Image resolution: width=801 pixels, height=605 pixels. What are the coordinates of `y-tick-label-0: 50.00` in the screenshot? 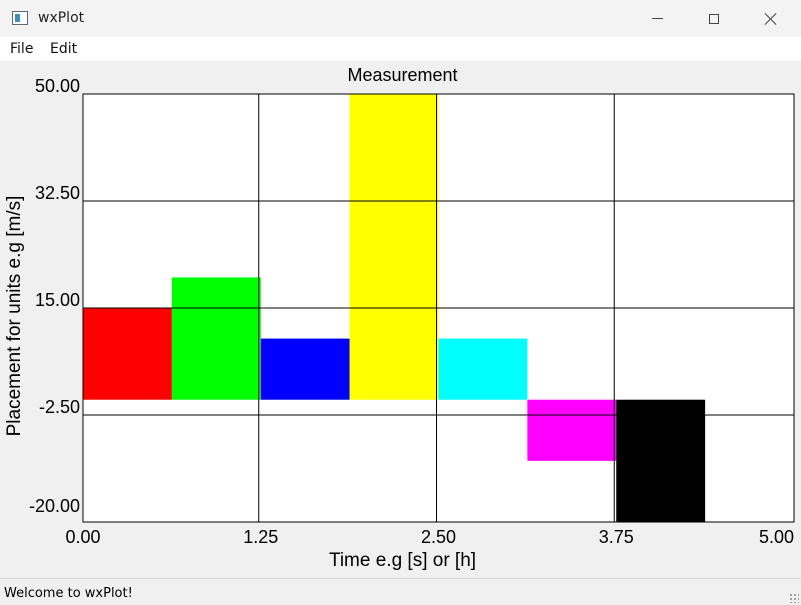 It's located at (57, 86).